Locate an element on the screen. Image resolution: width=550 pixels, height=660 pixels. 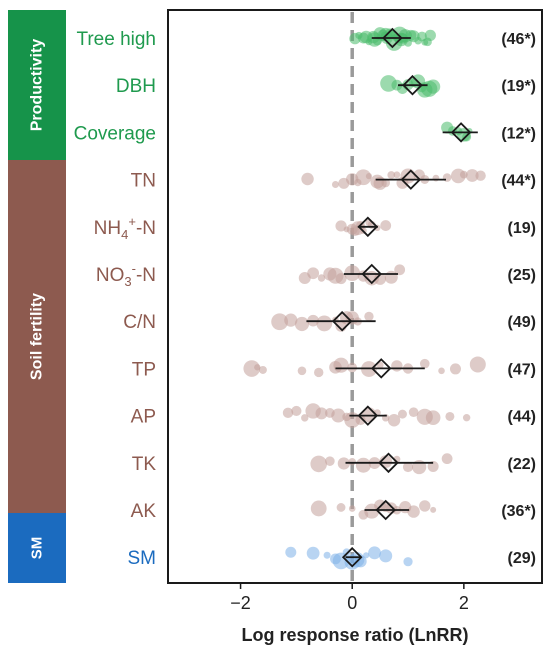
count-label-no3-n: (25) is located at coordinates (522, 275).